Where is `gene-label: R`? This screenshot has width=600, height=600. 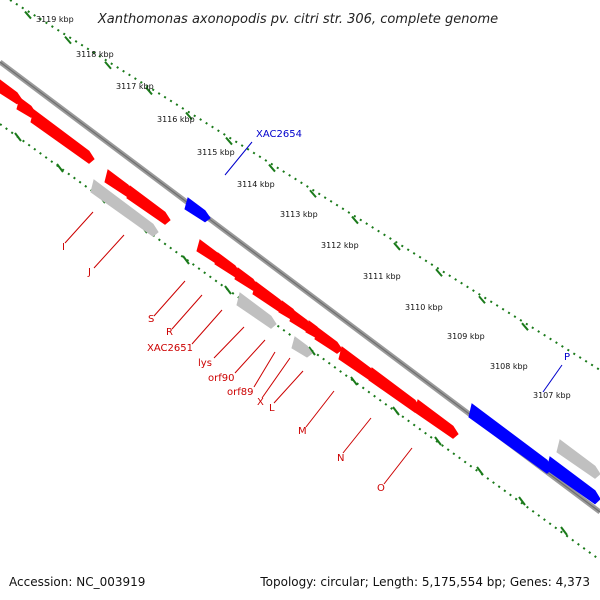
gene-label: R is located at coordinates (169, 332).